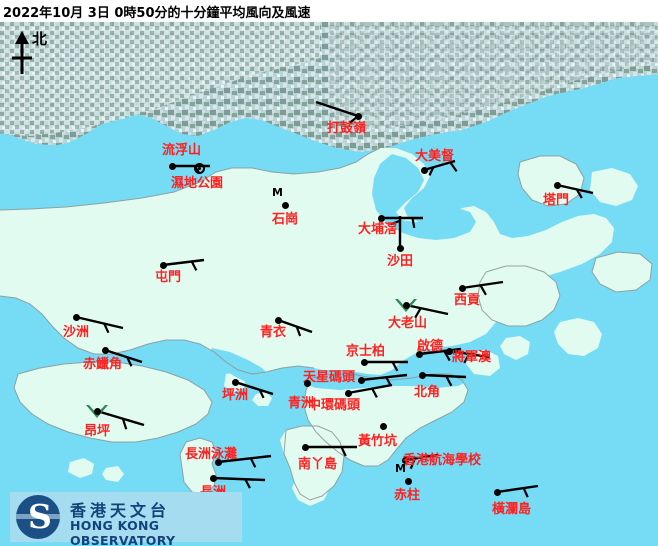  What do you see at coordinates (427, 392) in the screenshot?
I see `station-label: 北角` at bounding box center [427, 392].